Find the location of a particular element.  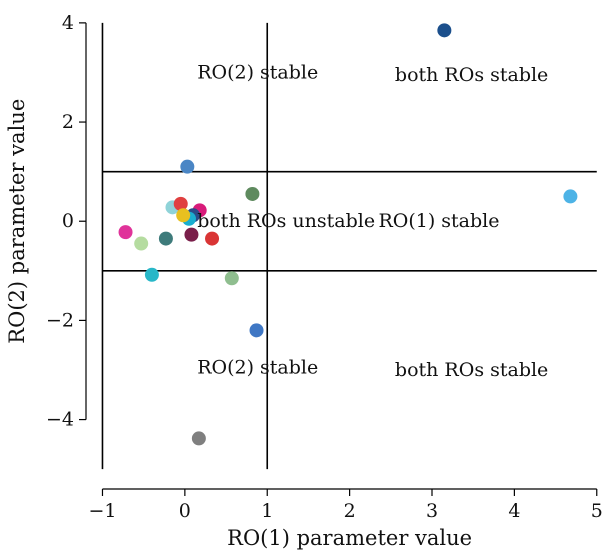

y-axis-ticks: −4 −2 0 2 4 is located at coordinates (66, 221).